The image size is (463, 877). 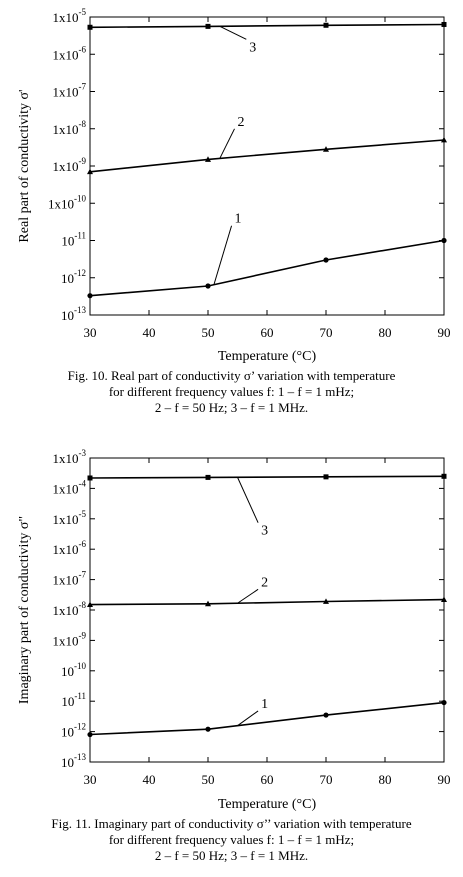 What do you see at coordinates (267, 356) in the screenshot?
I see `x-axis-title: Temperature (°C)` at bounding box center [267, 356].